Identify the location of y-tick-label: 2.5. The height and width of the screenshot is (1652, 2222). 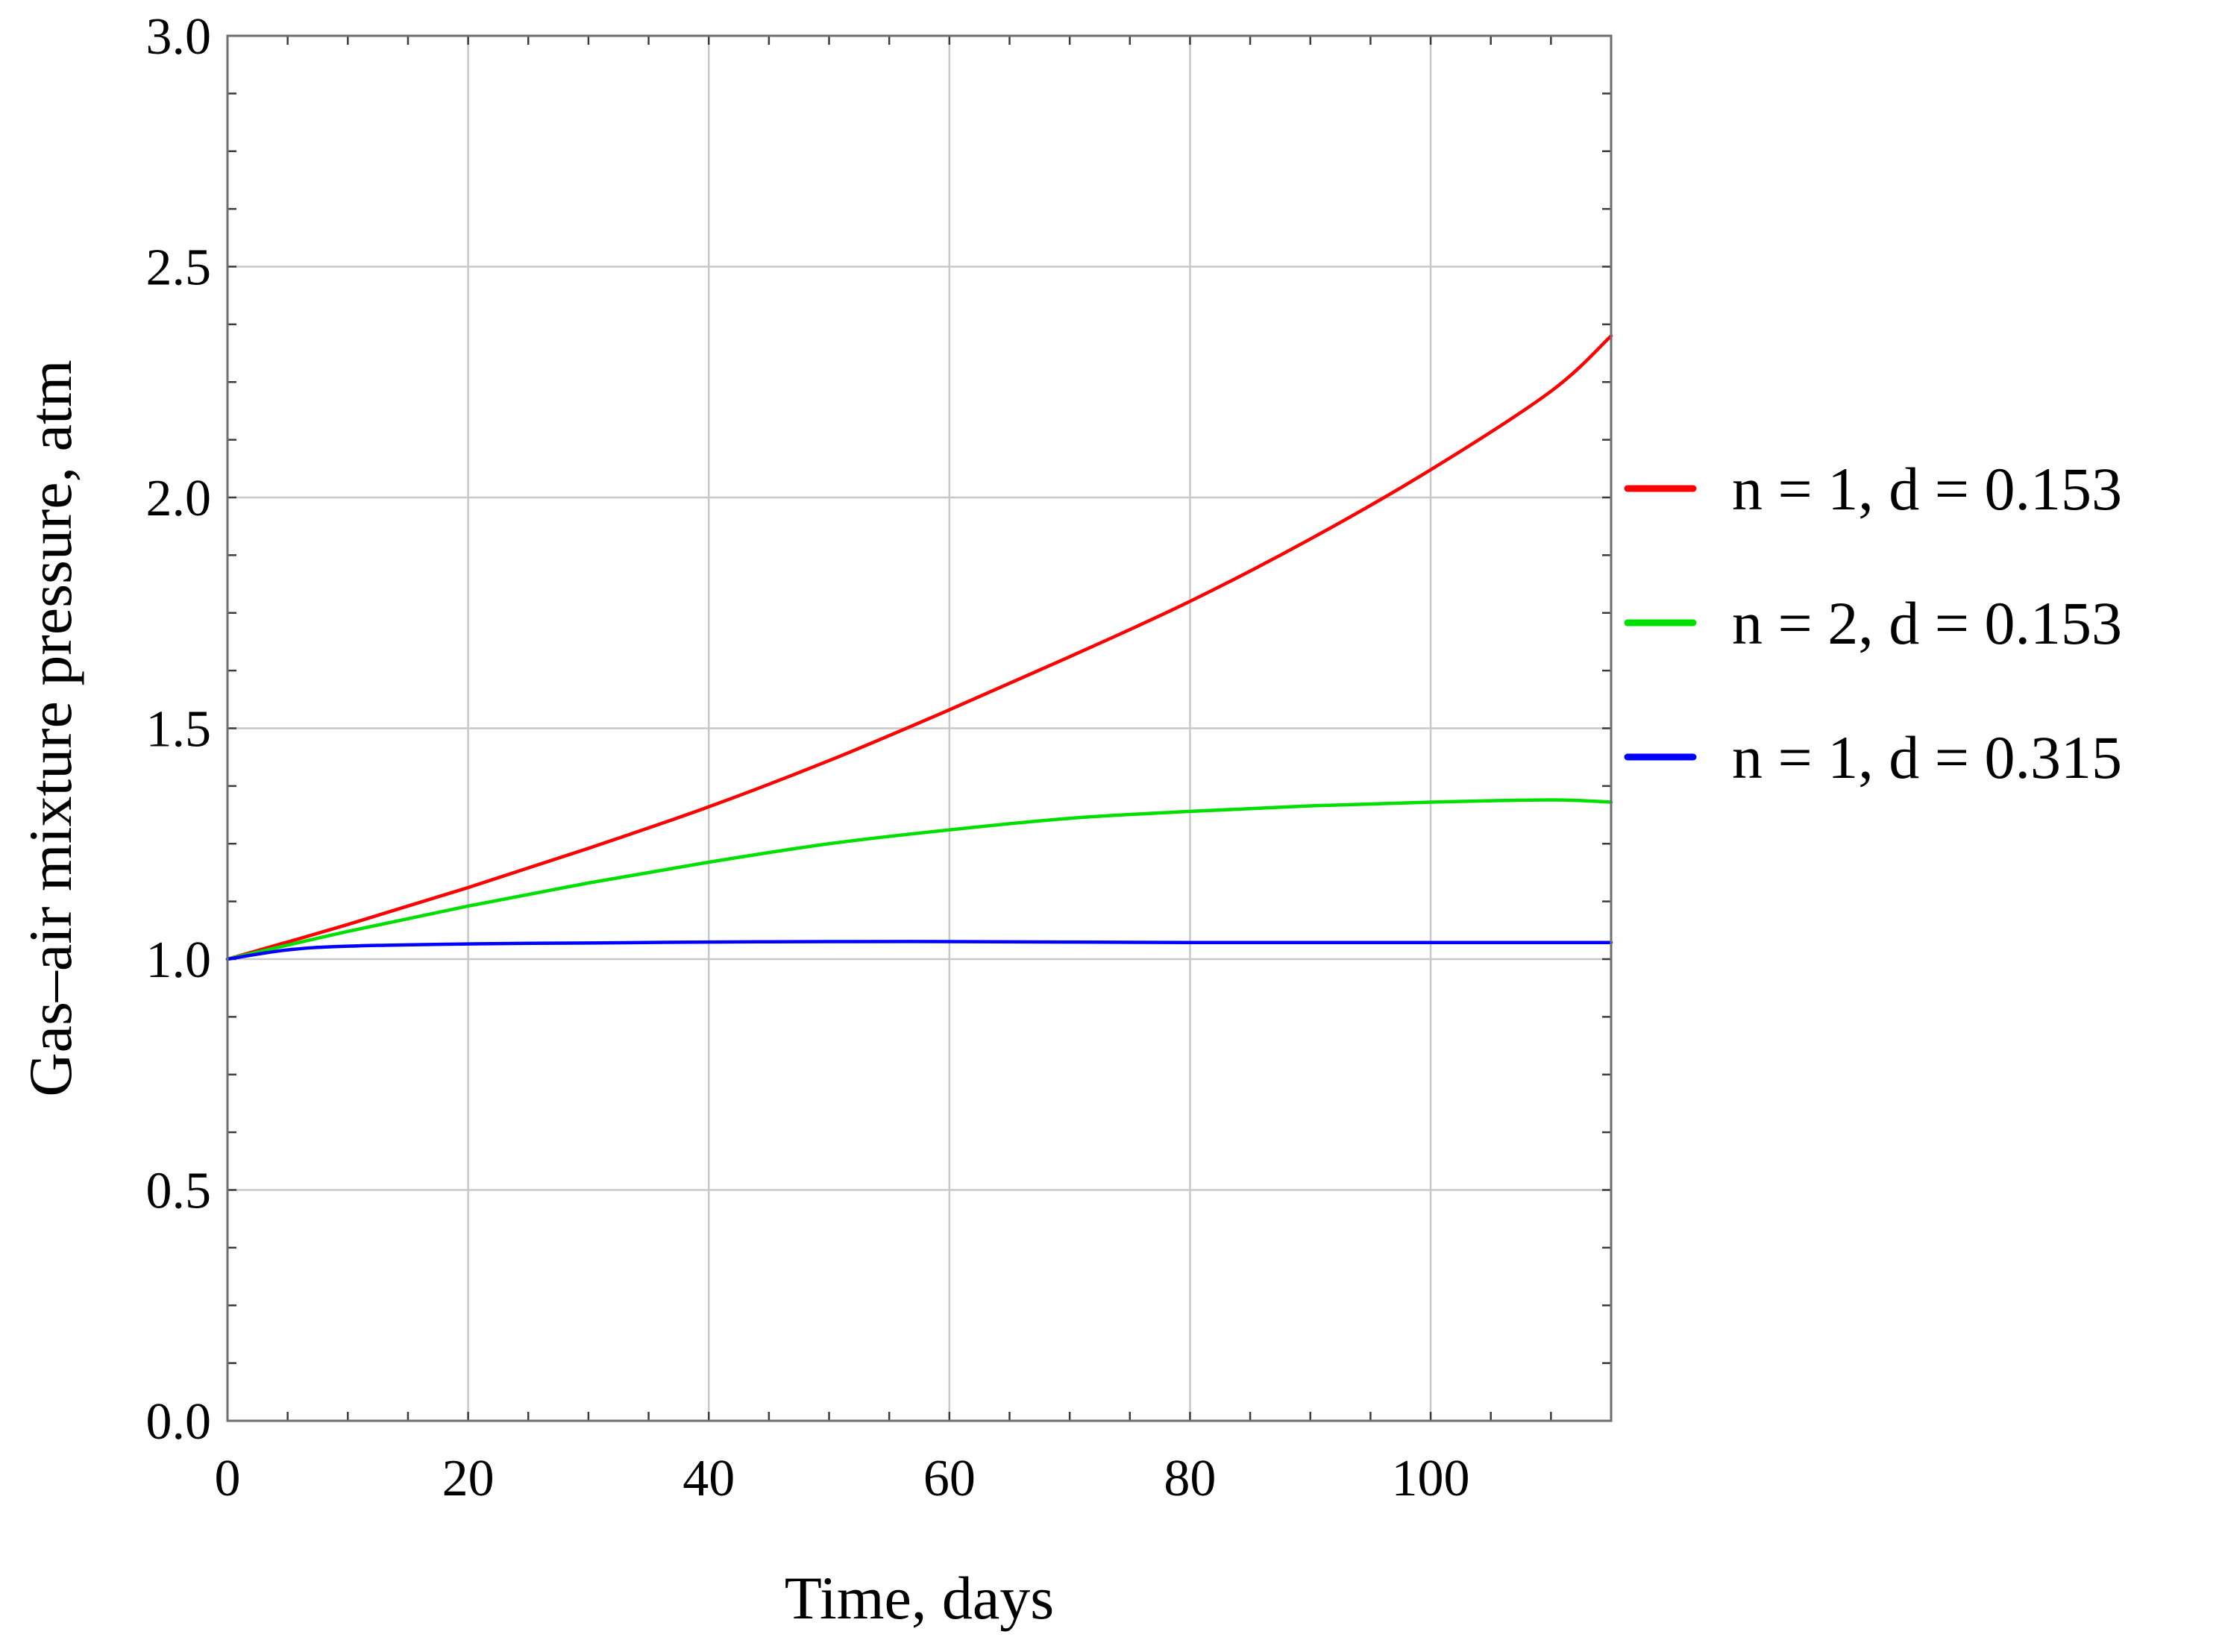
(179, 268).